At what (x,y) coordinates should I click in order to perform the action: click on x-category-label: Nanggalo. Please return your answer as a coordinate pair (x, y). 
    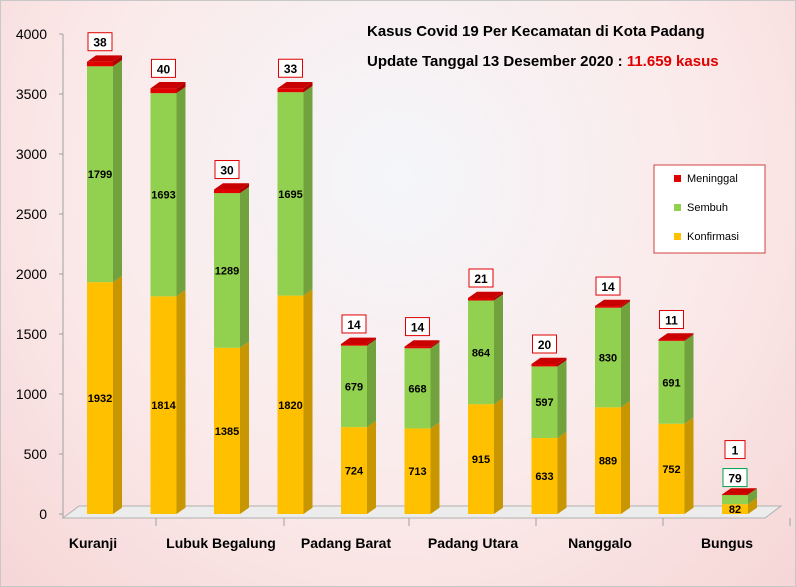
    Looking at the image, I should click on (600, 543).